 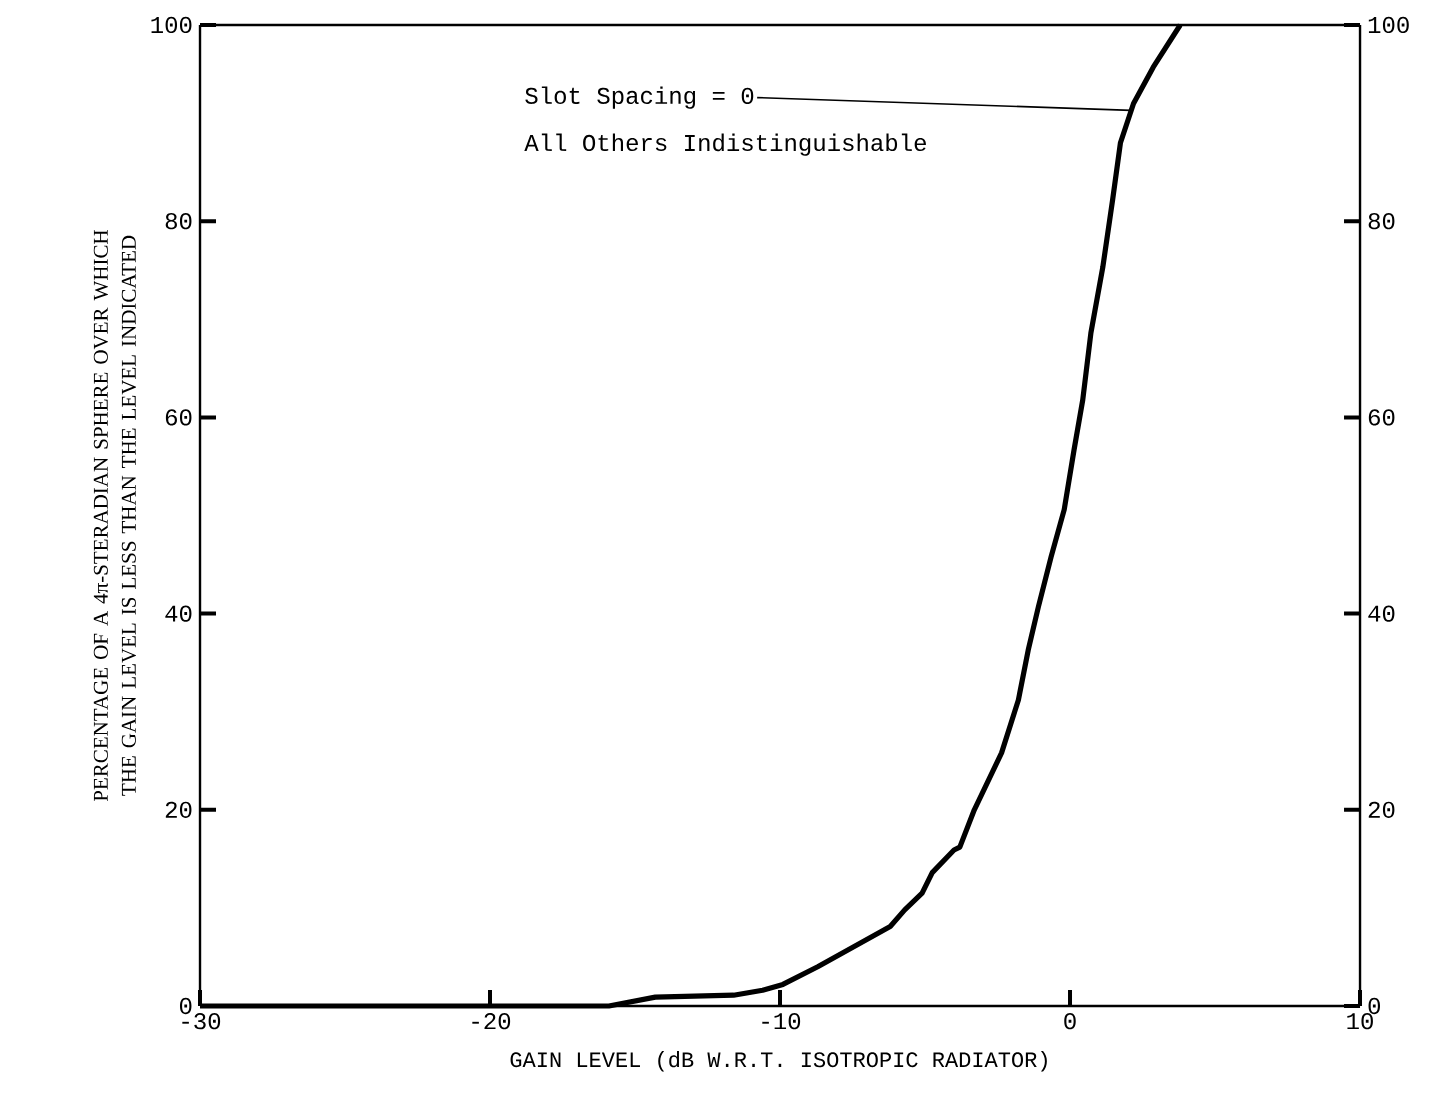 I want to click on y2-tick-label: 40, so click(x=1381, y=613).